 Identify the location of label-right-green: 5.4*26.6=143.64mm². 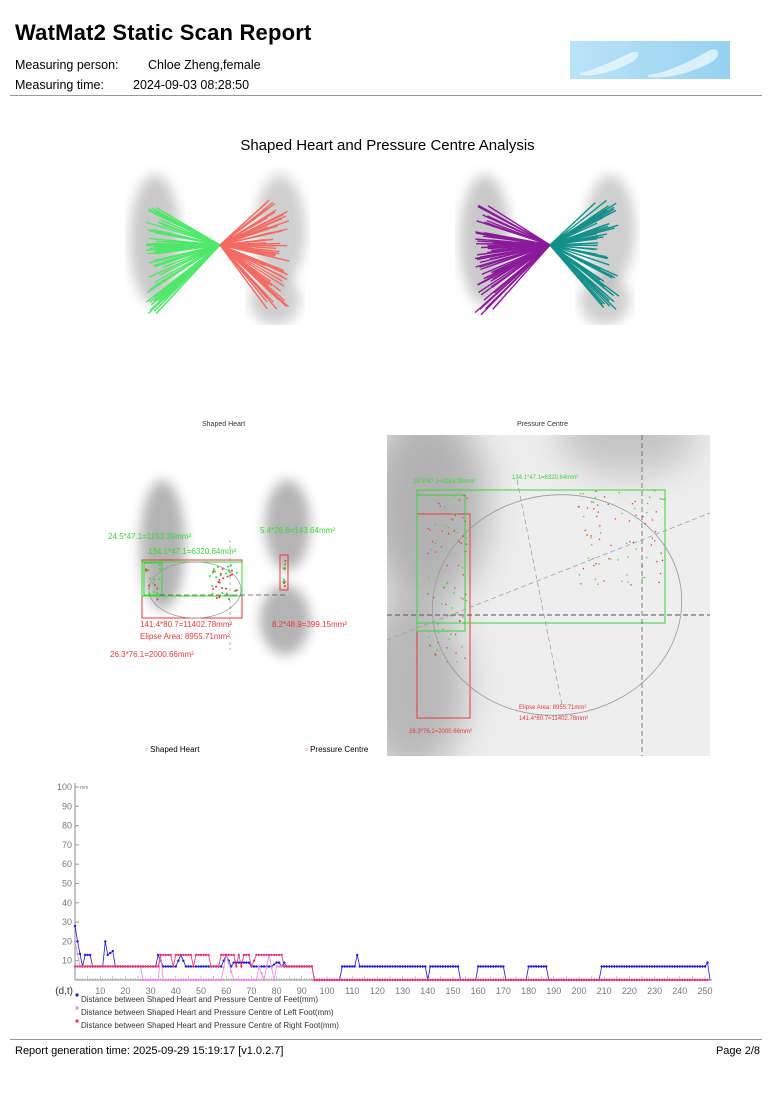
(297, 530).